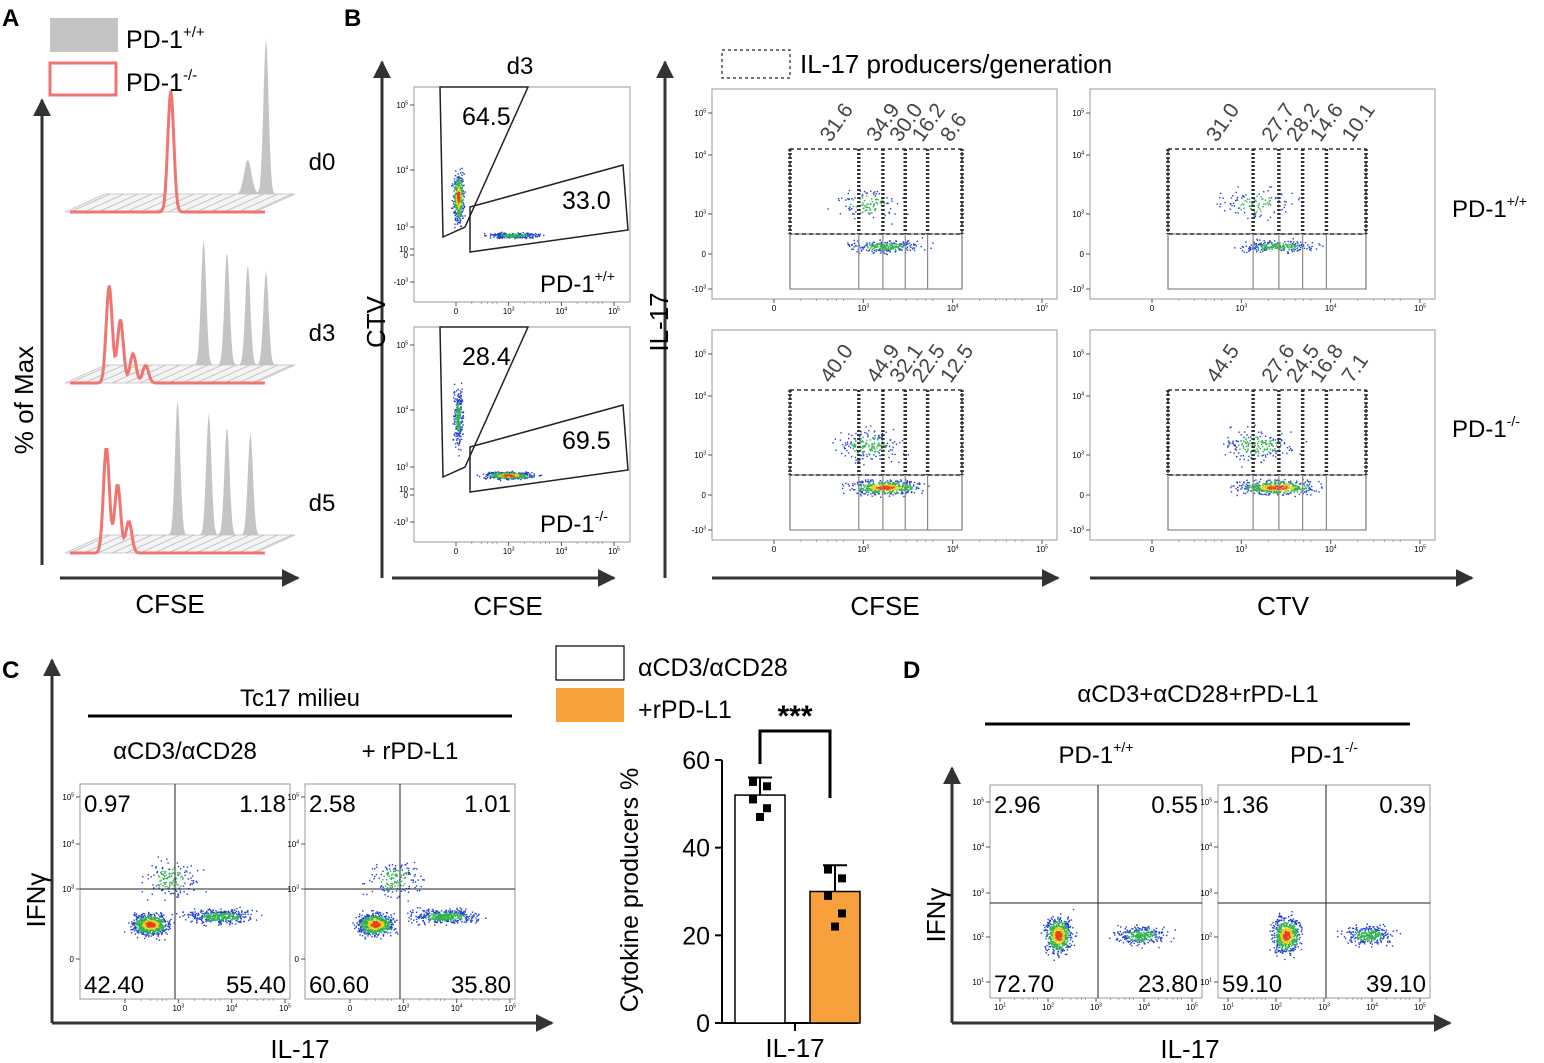 The height and width of the screenshot is (1063, 1544). What do you see at coordinates (458, 419) in the screenshot?
I see `ctv-population` at bounding box center [458, 419].